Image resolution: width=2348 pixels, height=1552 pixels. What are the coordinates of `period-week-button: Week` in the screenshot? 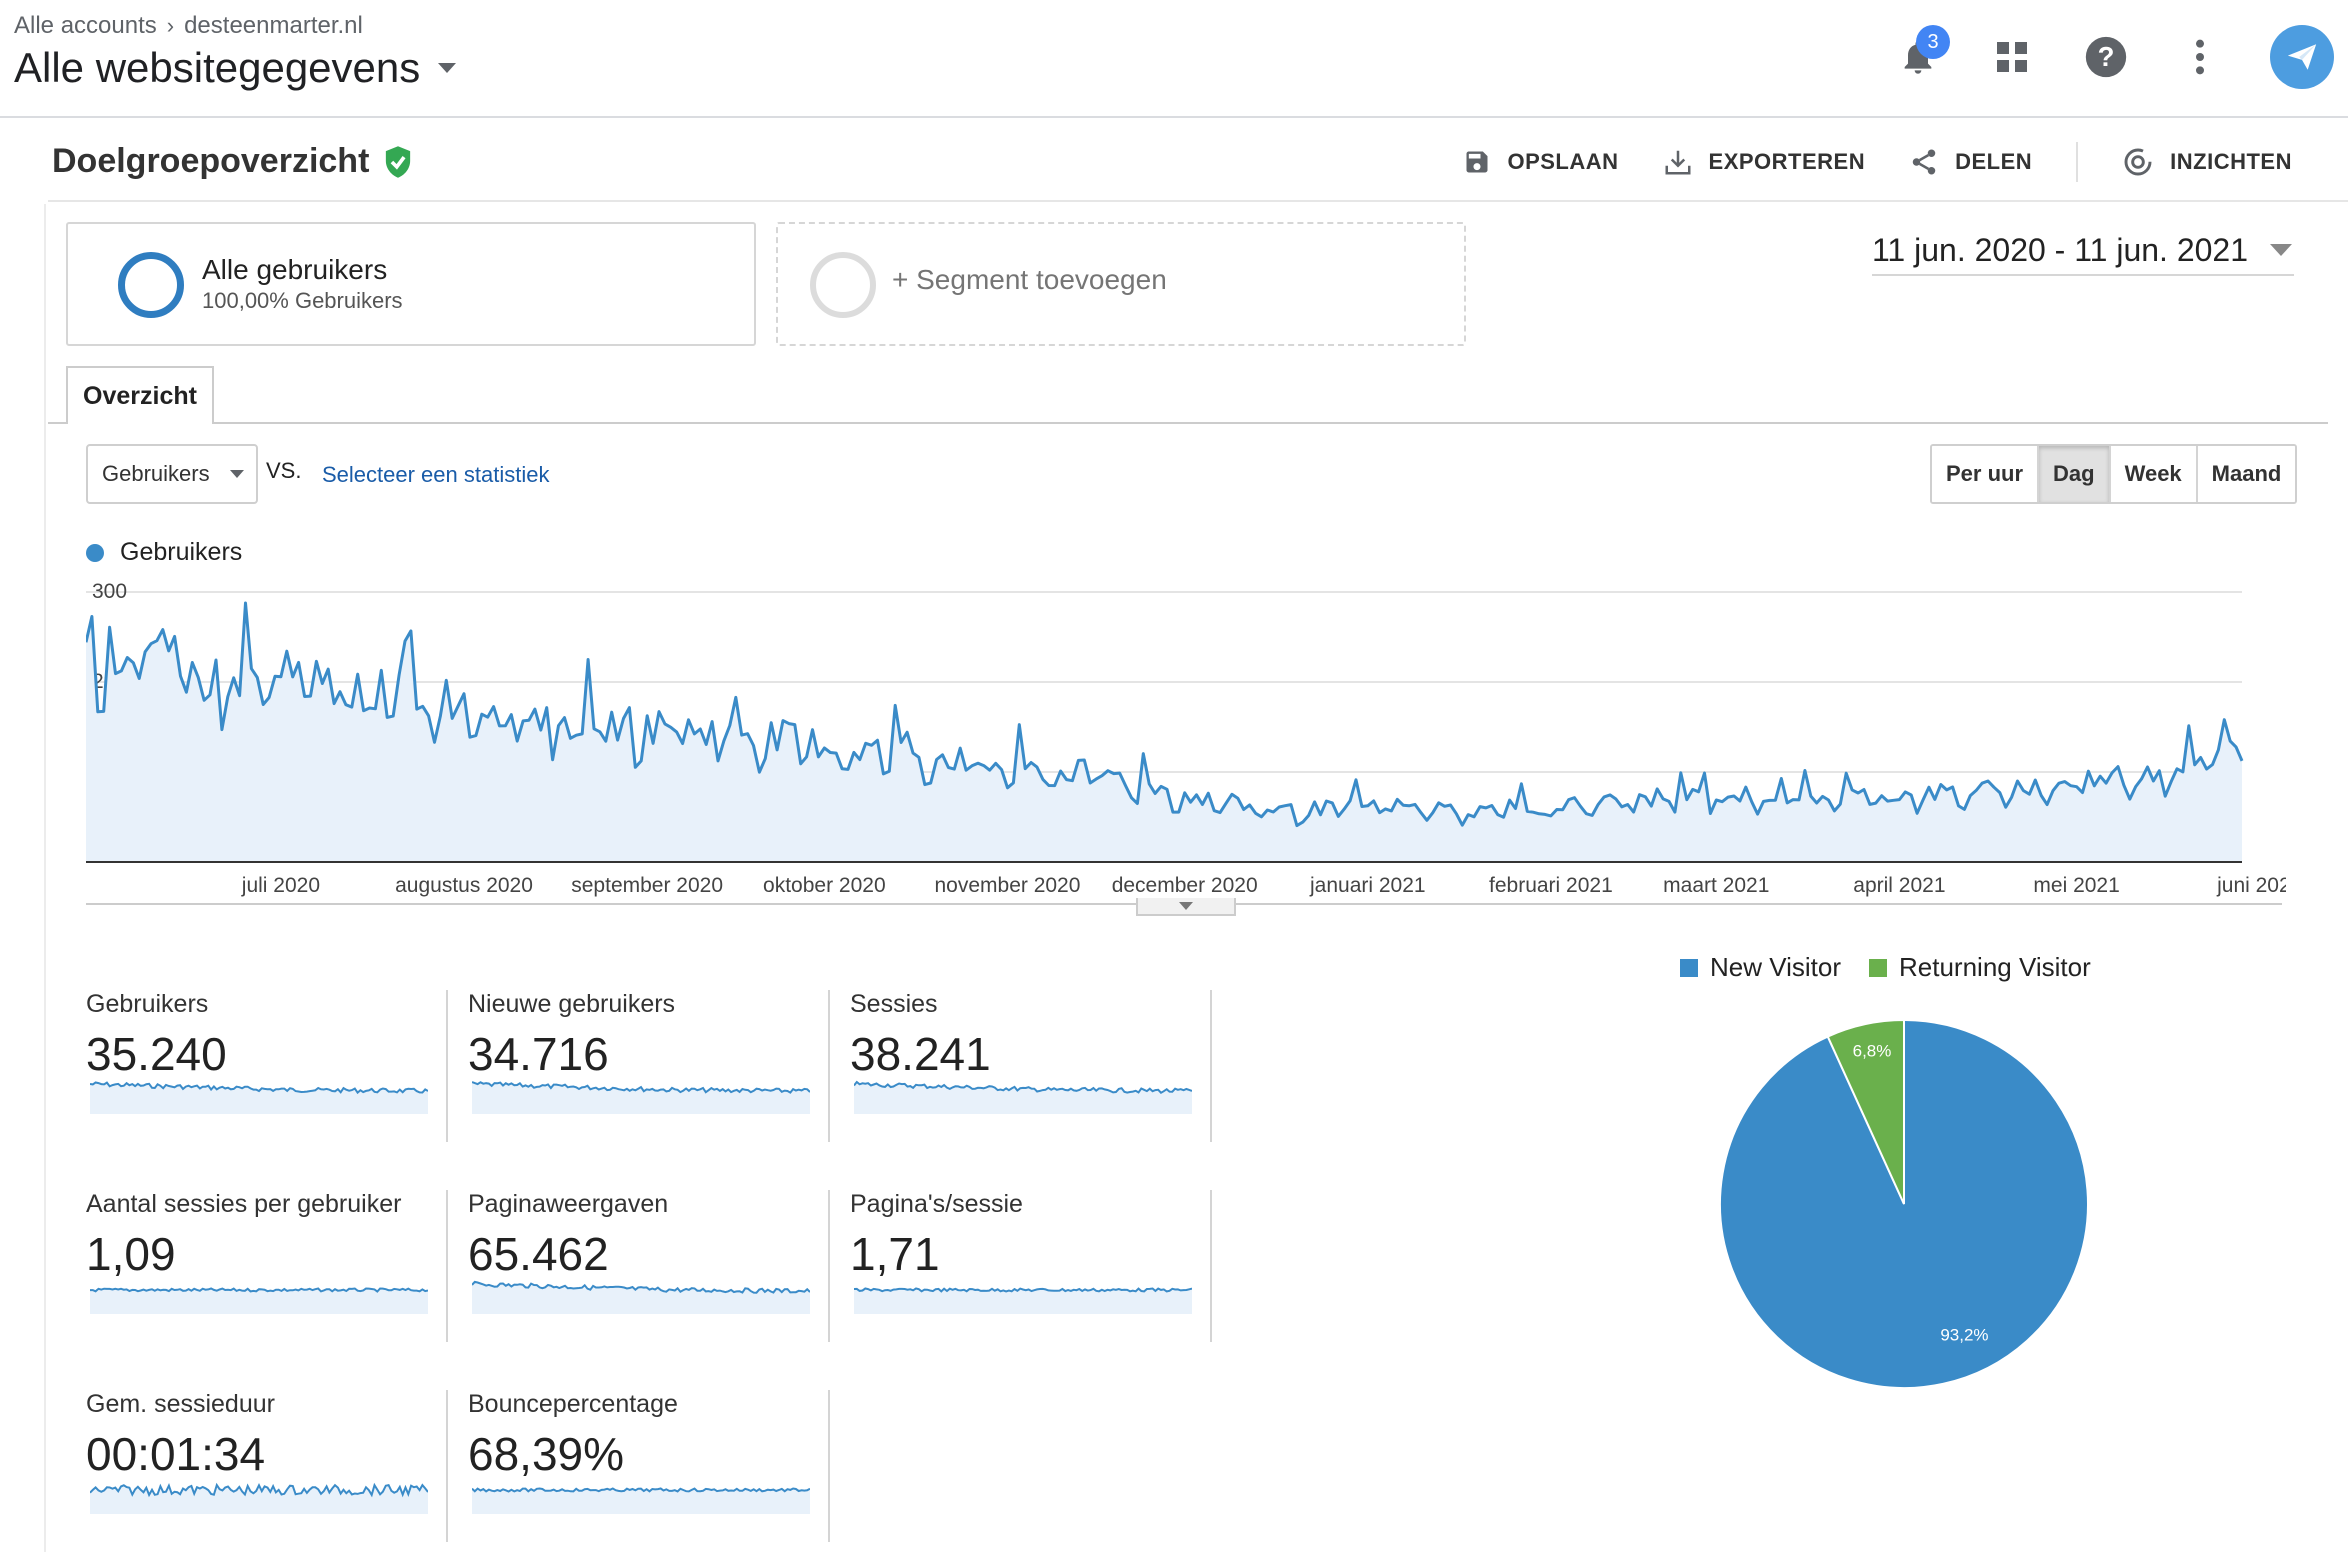 It's located at (2154, 474).